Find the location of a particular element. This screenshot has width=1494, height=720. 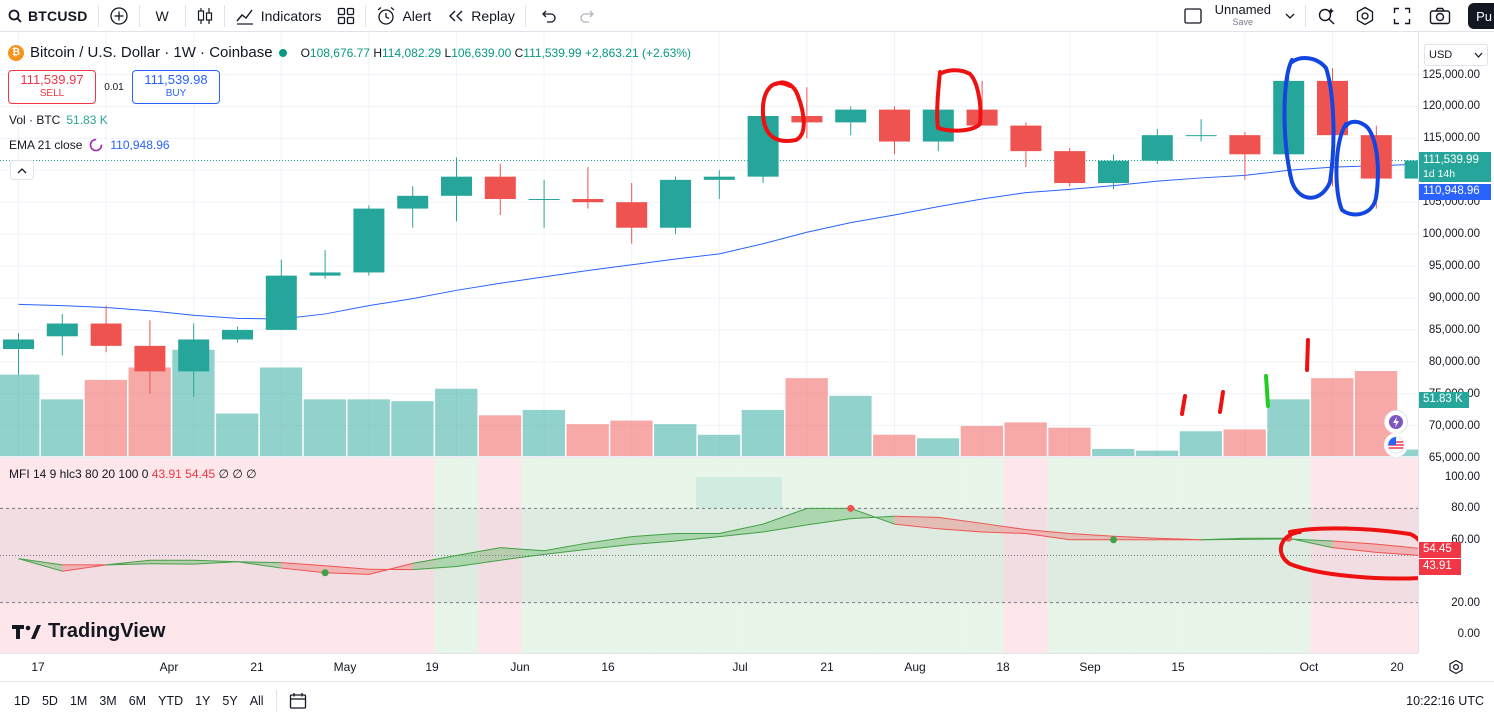

time-axis-label: Sep is located at coordinates (1090, 667).